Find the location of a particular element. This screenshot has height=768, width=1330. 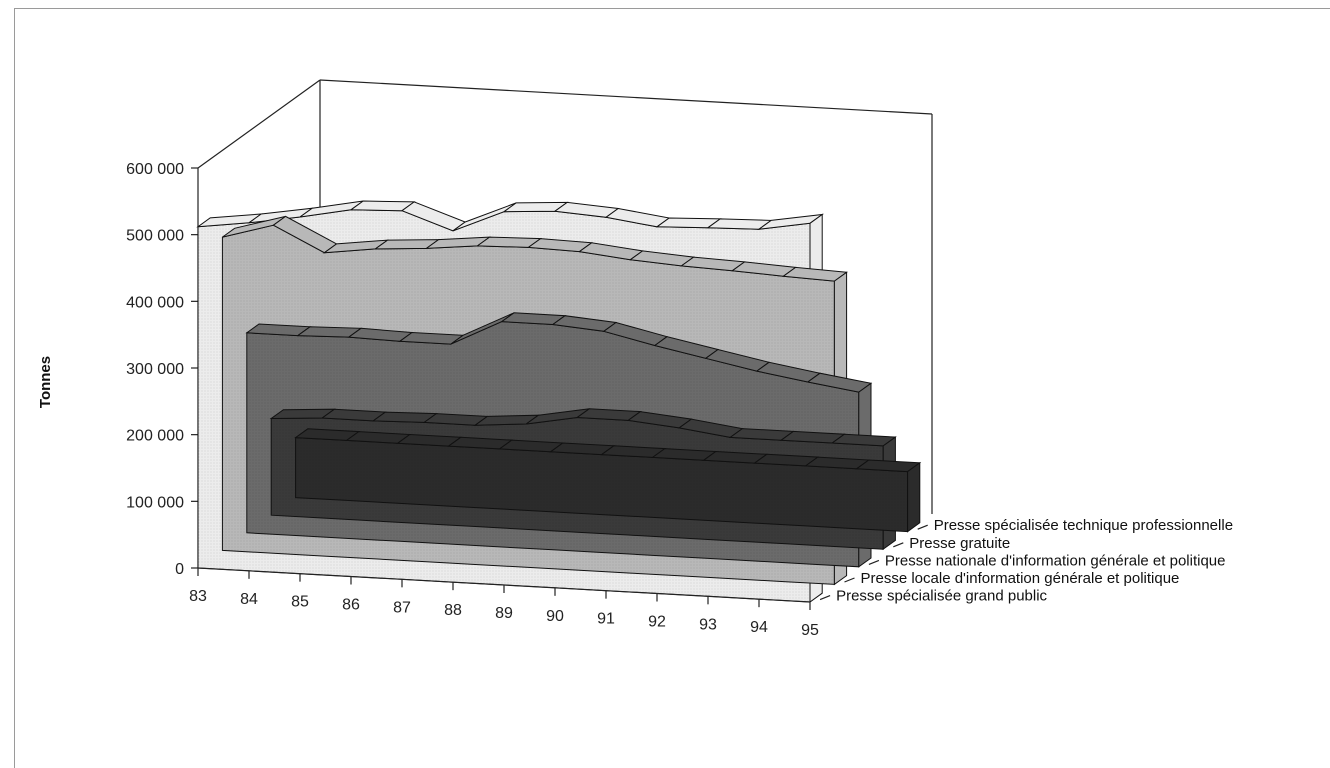

y-axis-title: Tonnes is located at coordinates (45, 382).